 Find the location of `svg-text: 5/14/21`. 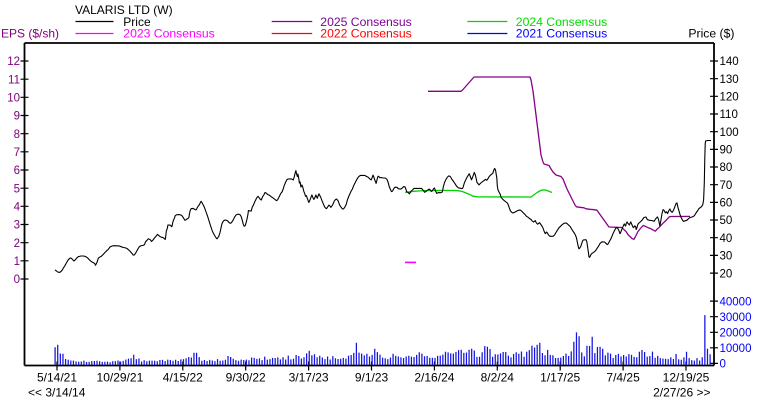

svg-text: 5/14/21 is located at coordinates (57, 378).